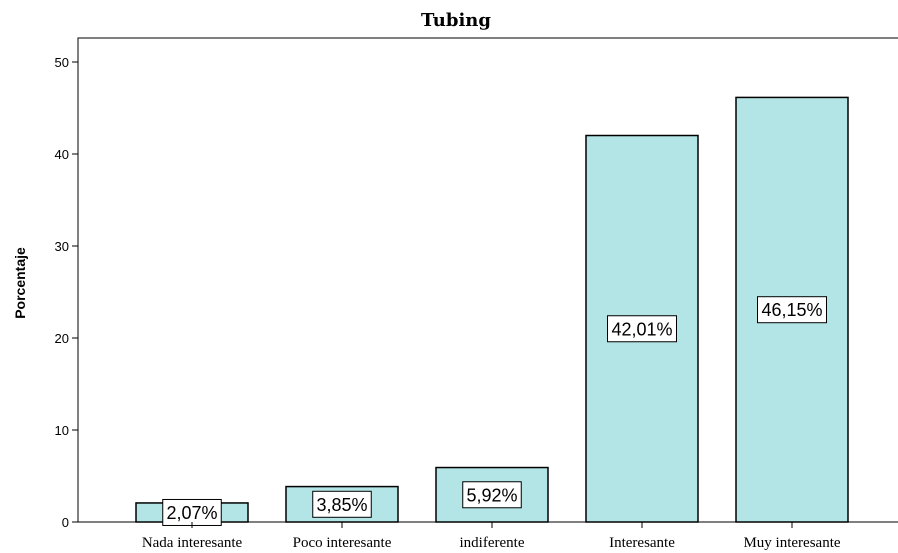 The width and height of the screenshot is (898, 553). I want to click on data-label: 3,85%, so click(341, 505).